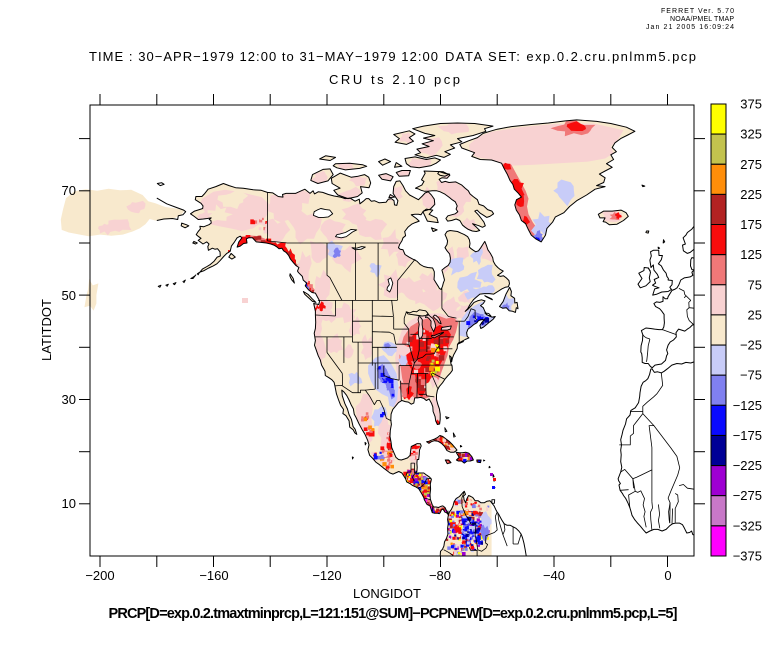  I want to click on svg-text: CRU ts 2.10 pcp, so click(394, 79).